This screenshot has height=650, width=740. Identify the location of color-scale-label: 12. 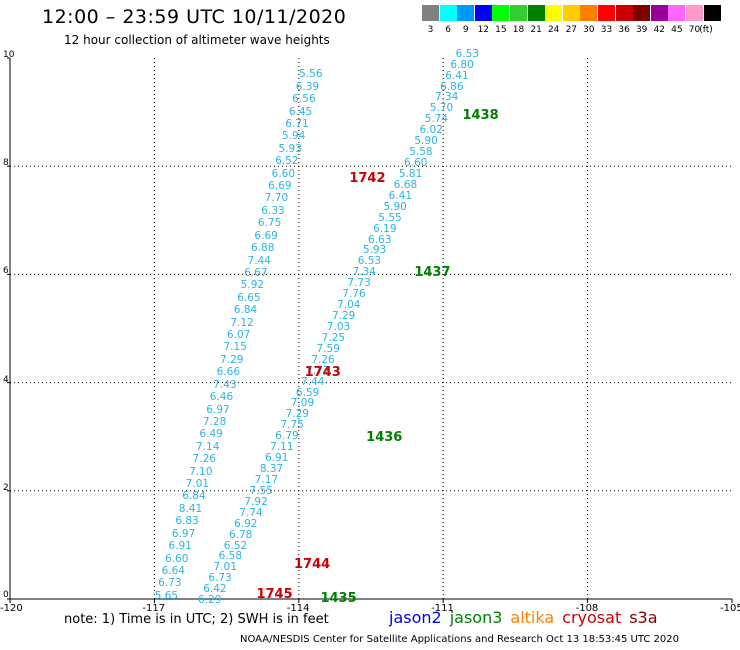
(483, 30).